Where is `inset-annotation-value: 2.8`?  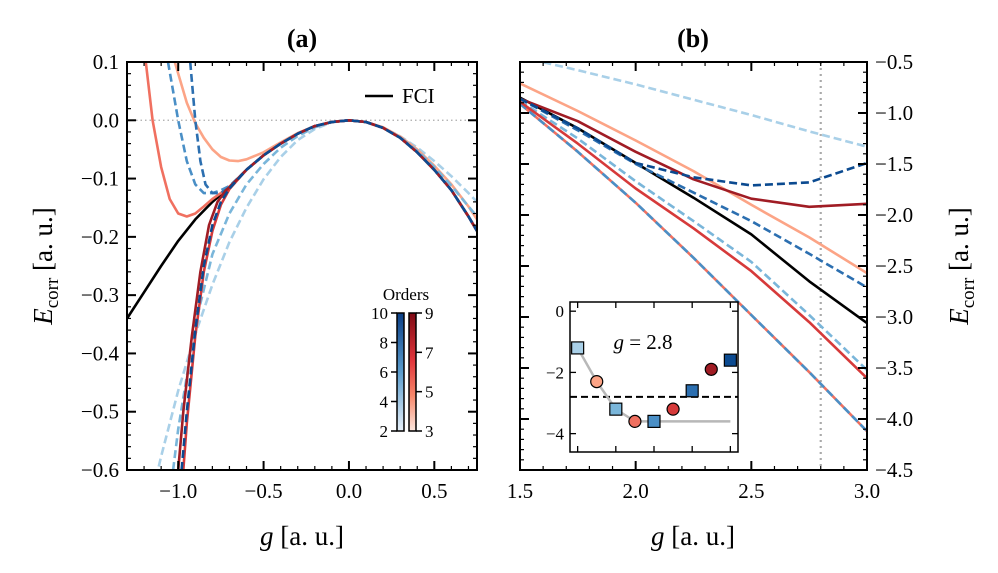 inset-annotation-value: 2.8 is located at coordinates (659, 342).